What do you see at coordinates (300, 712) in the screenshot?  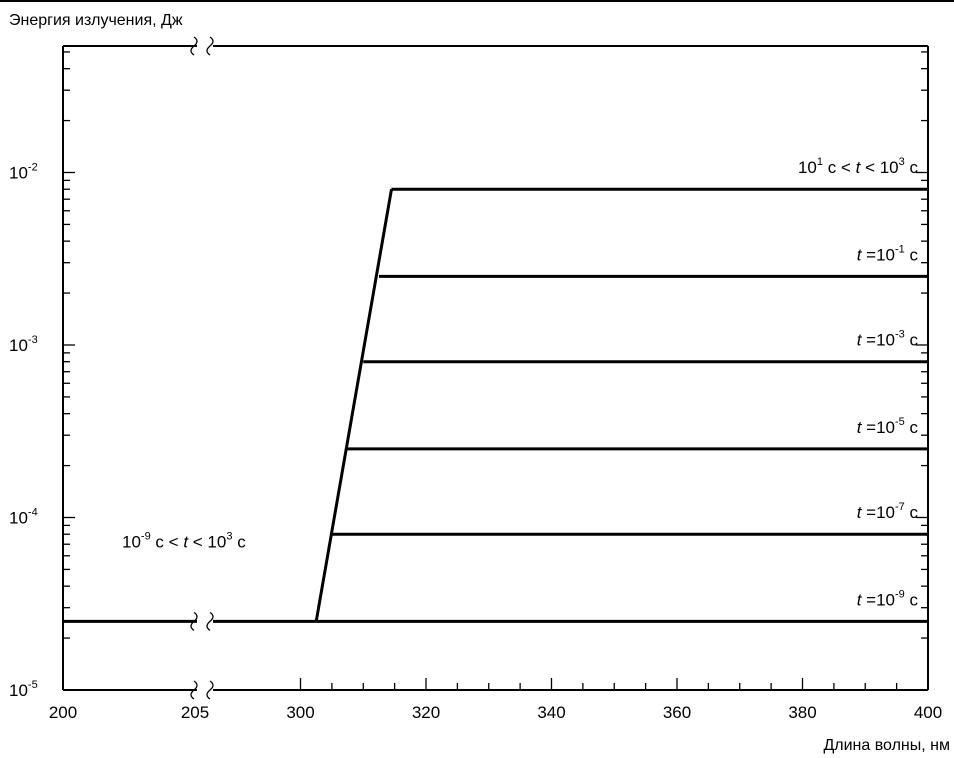 I see `x-tick-label: 300` at bounding box center [300, 712].